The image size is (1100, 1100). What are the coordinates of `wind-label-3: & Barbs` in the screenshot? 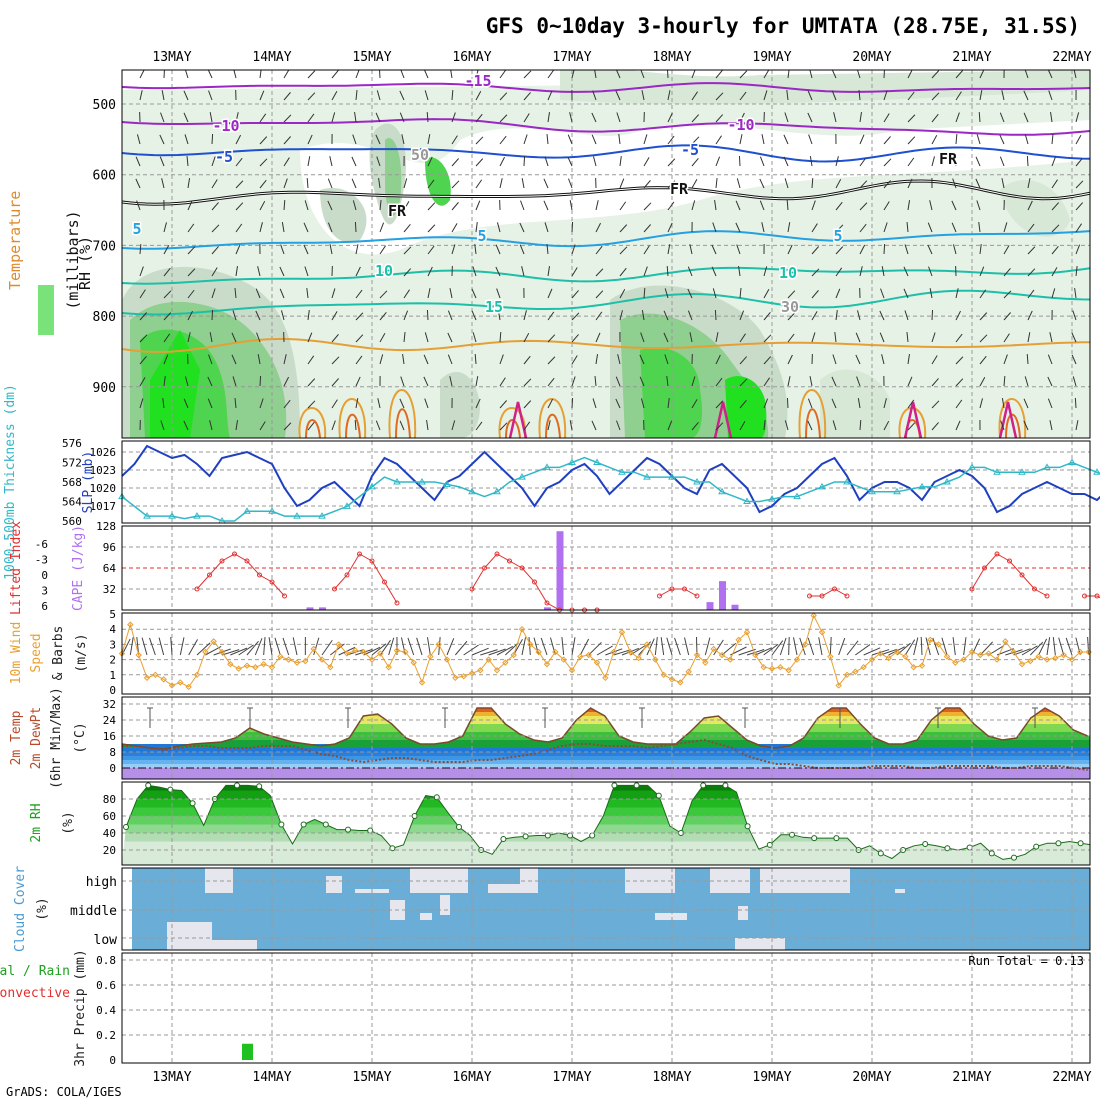 It's located at (58, 653).